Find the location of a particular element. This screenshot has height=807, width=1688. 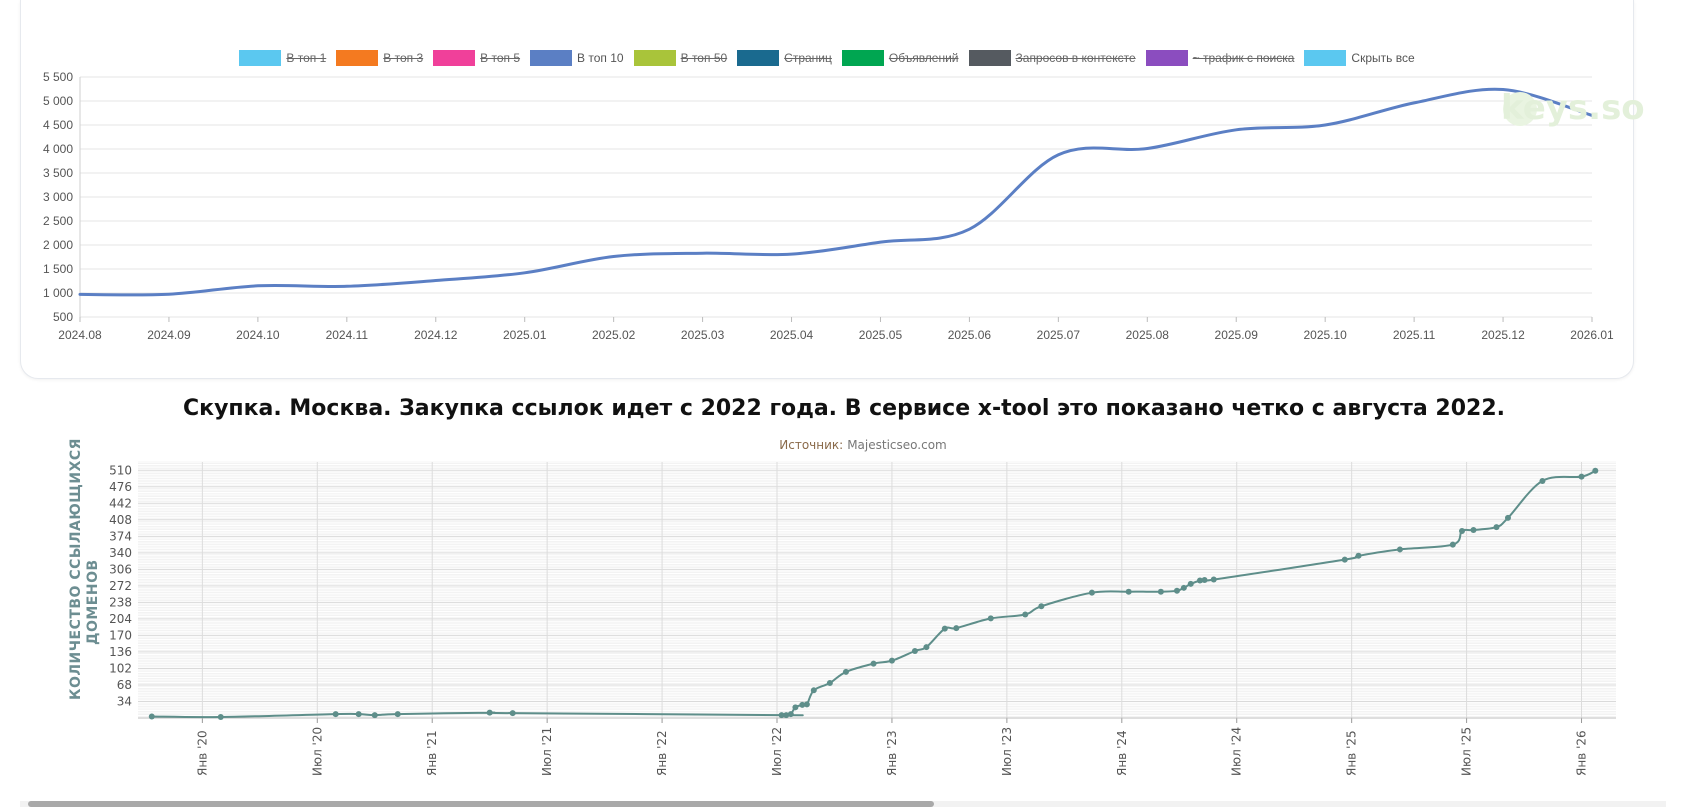

y-axis-title-line1: КОЛИЧЕСТВО ССЫЛАЮЩИХСЯ is located at coordinates (76, 569).